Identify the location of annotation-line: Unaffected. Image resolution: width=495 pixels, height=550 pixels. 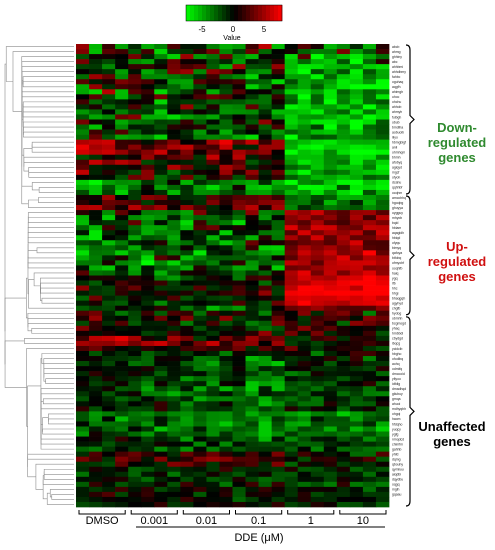
(452, 426).